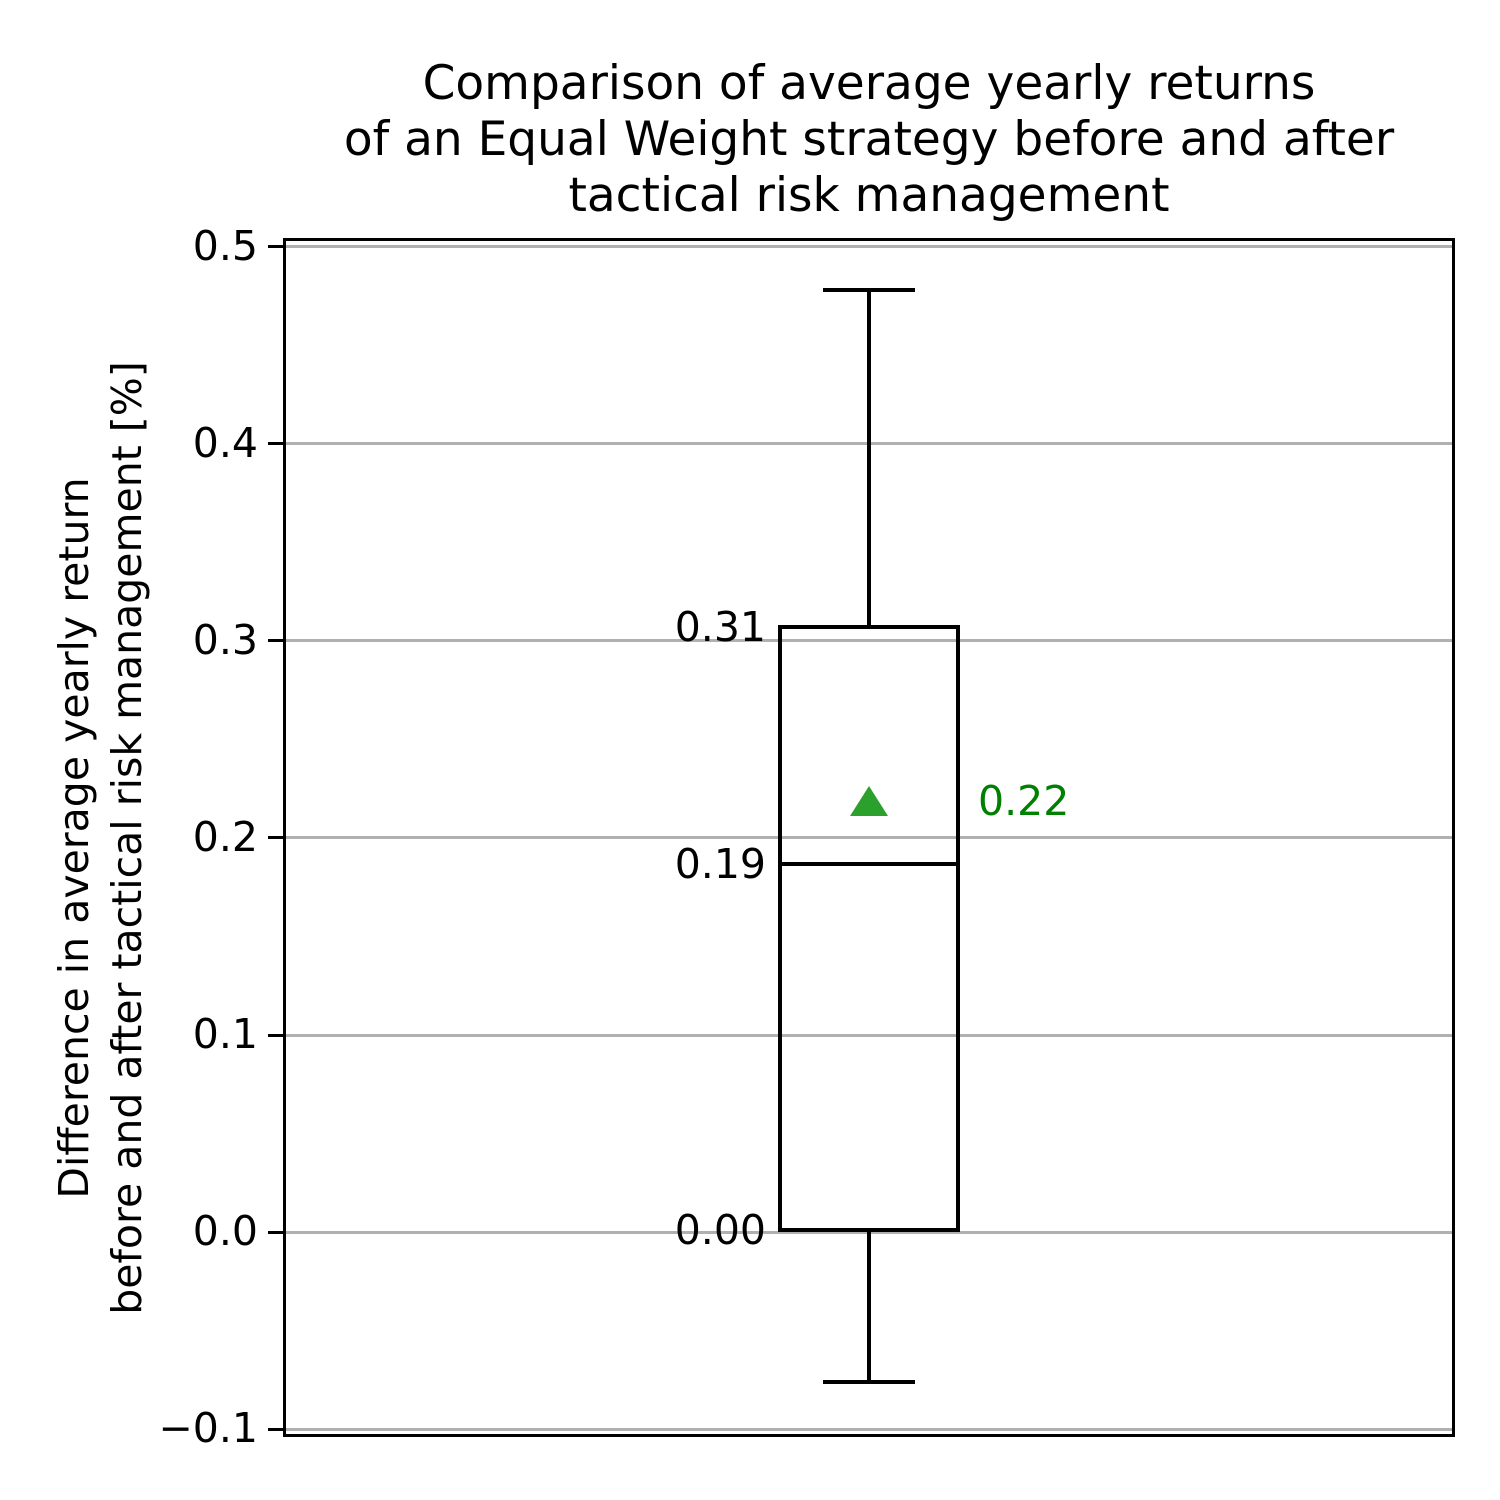  I want to click on y-tick-label: 0.1, so click(225, 1034).